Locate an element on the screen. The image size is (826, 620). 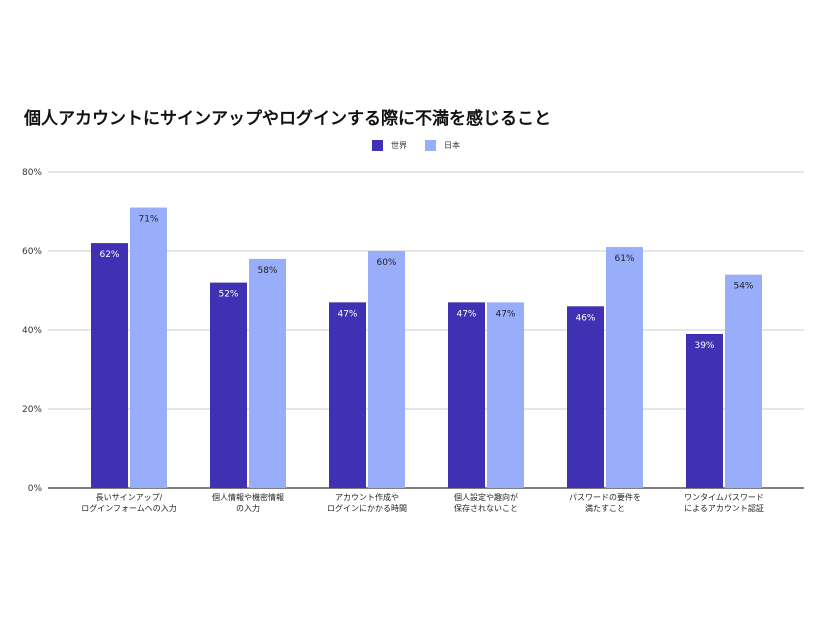
x-tick-label: 満たすこと is located at coordinates (605, 508).